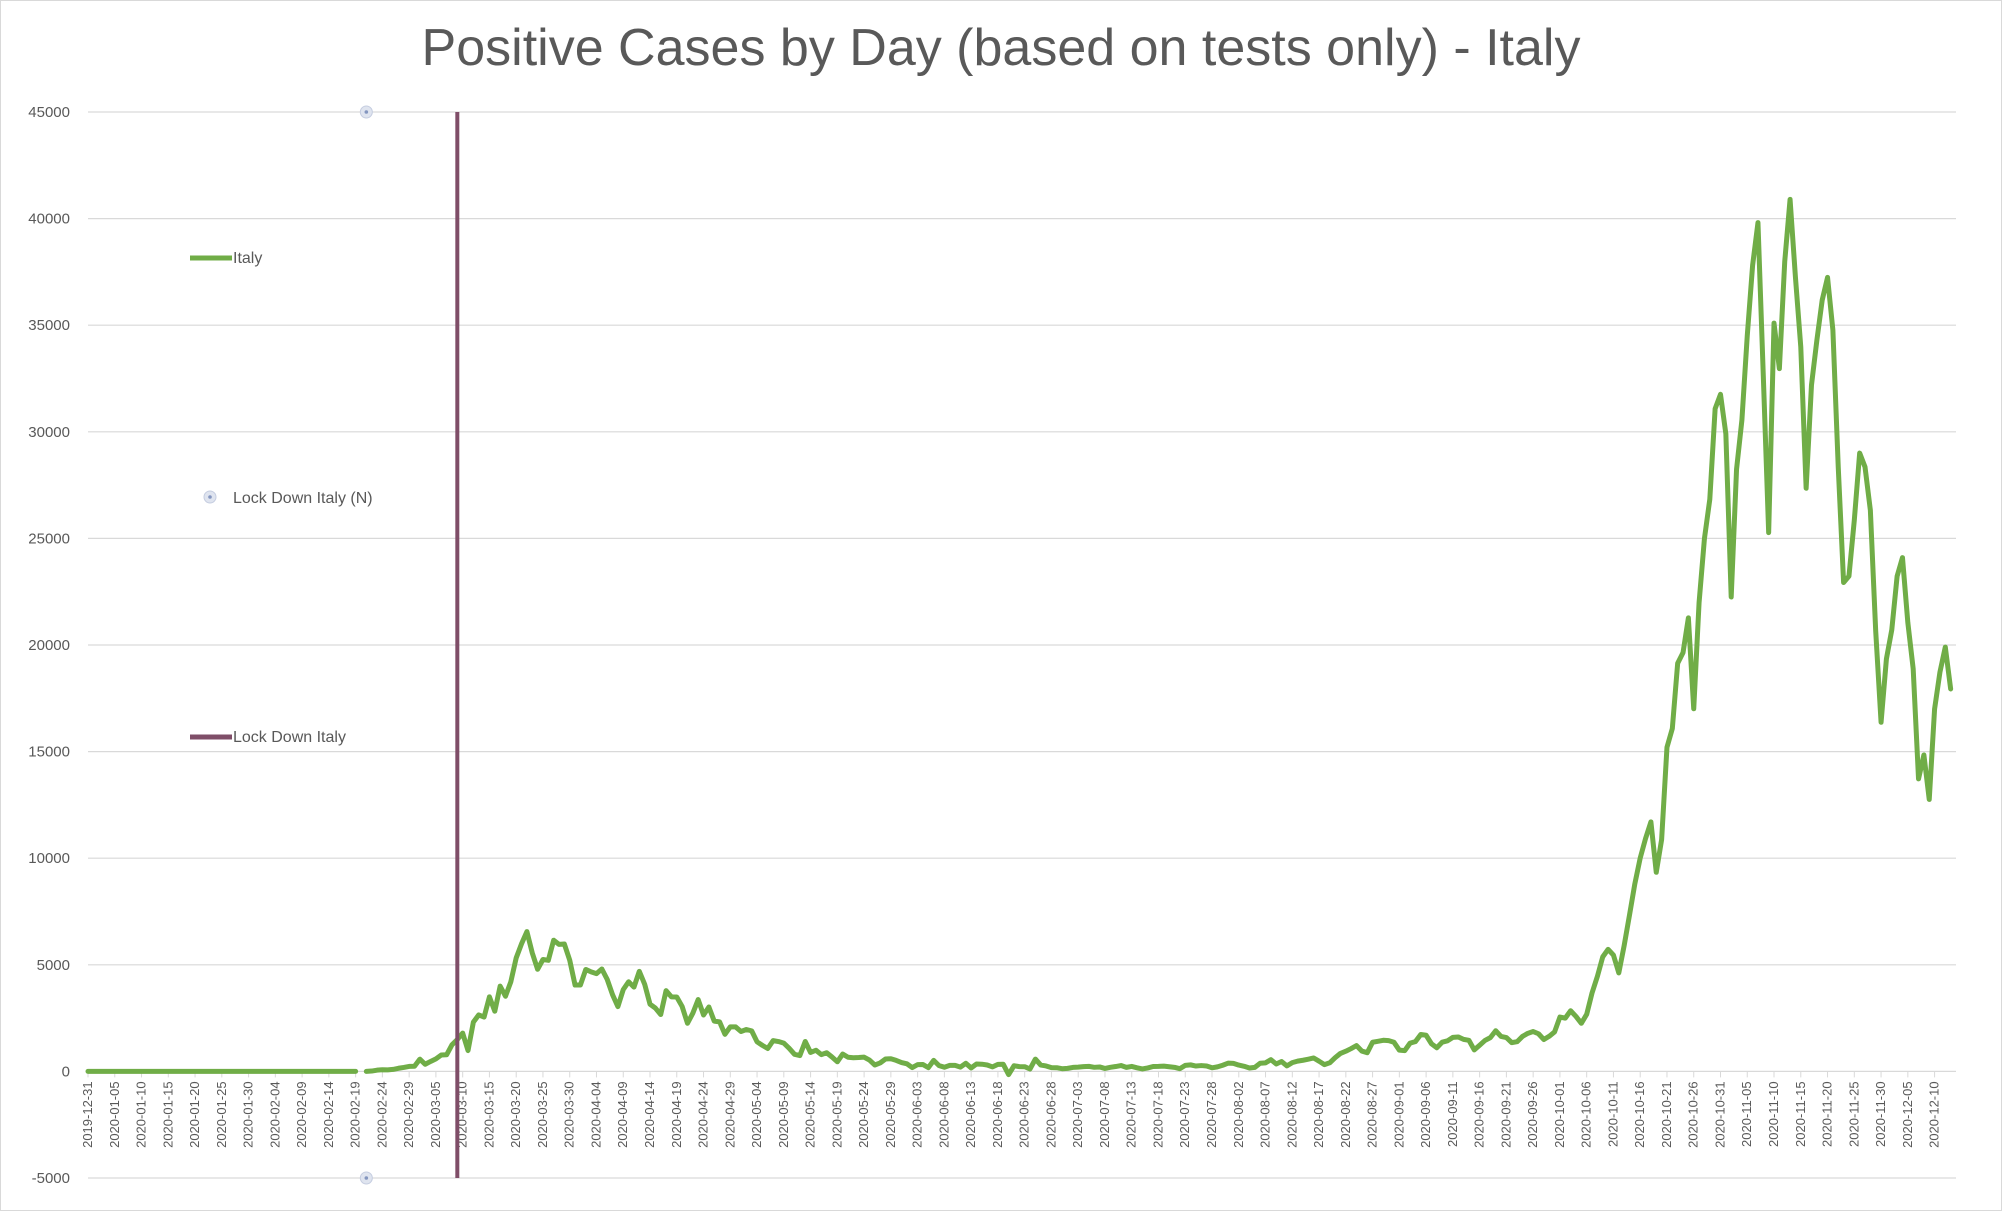  I want to click on y-tick-label: -5000, so click(51, 1178).